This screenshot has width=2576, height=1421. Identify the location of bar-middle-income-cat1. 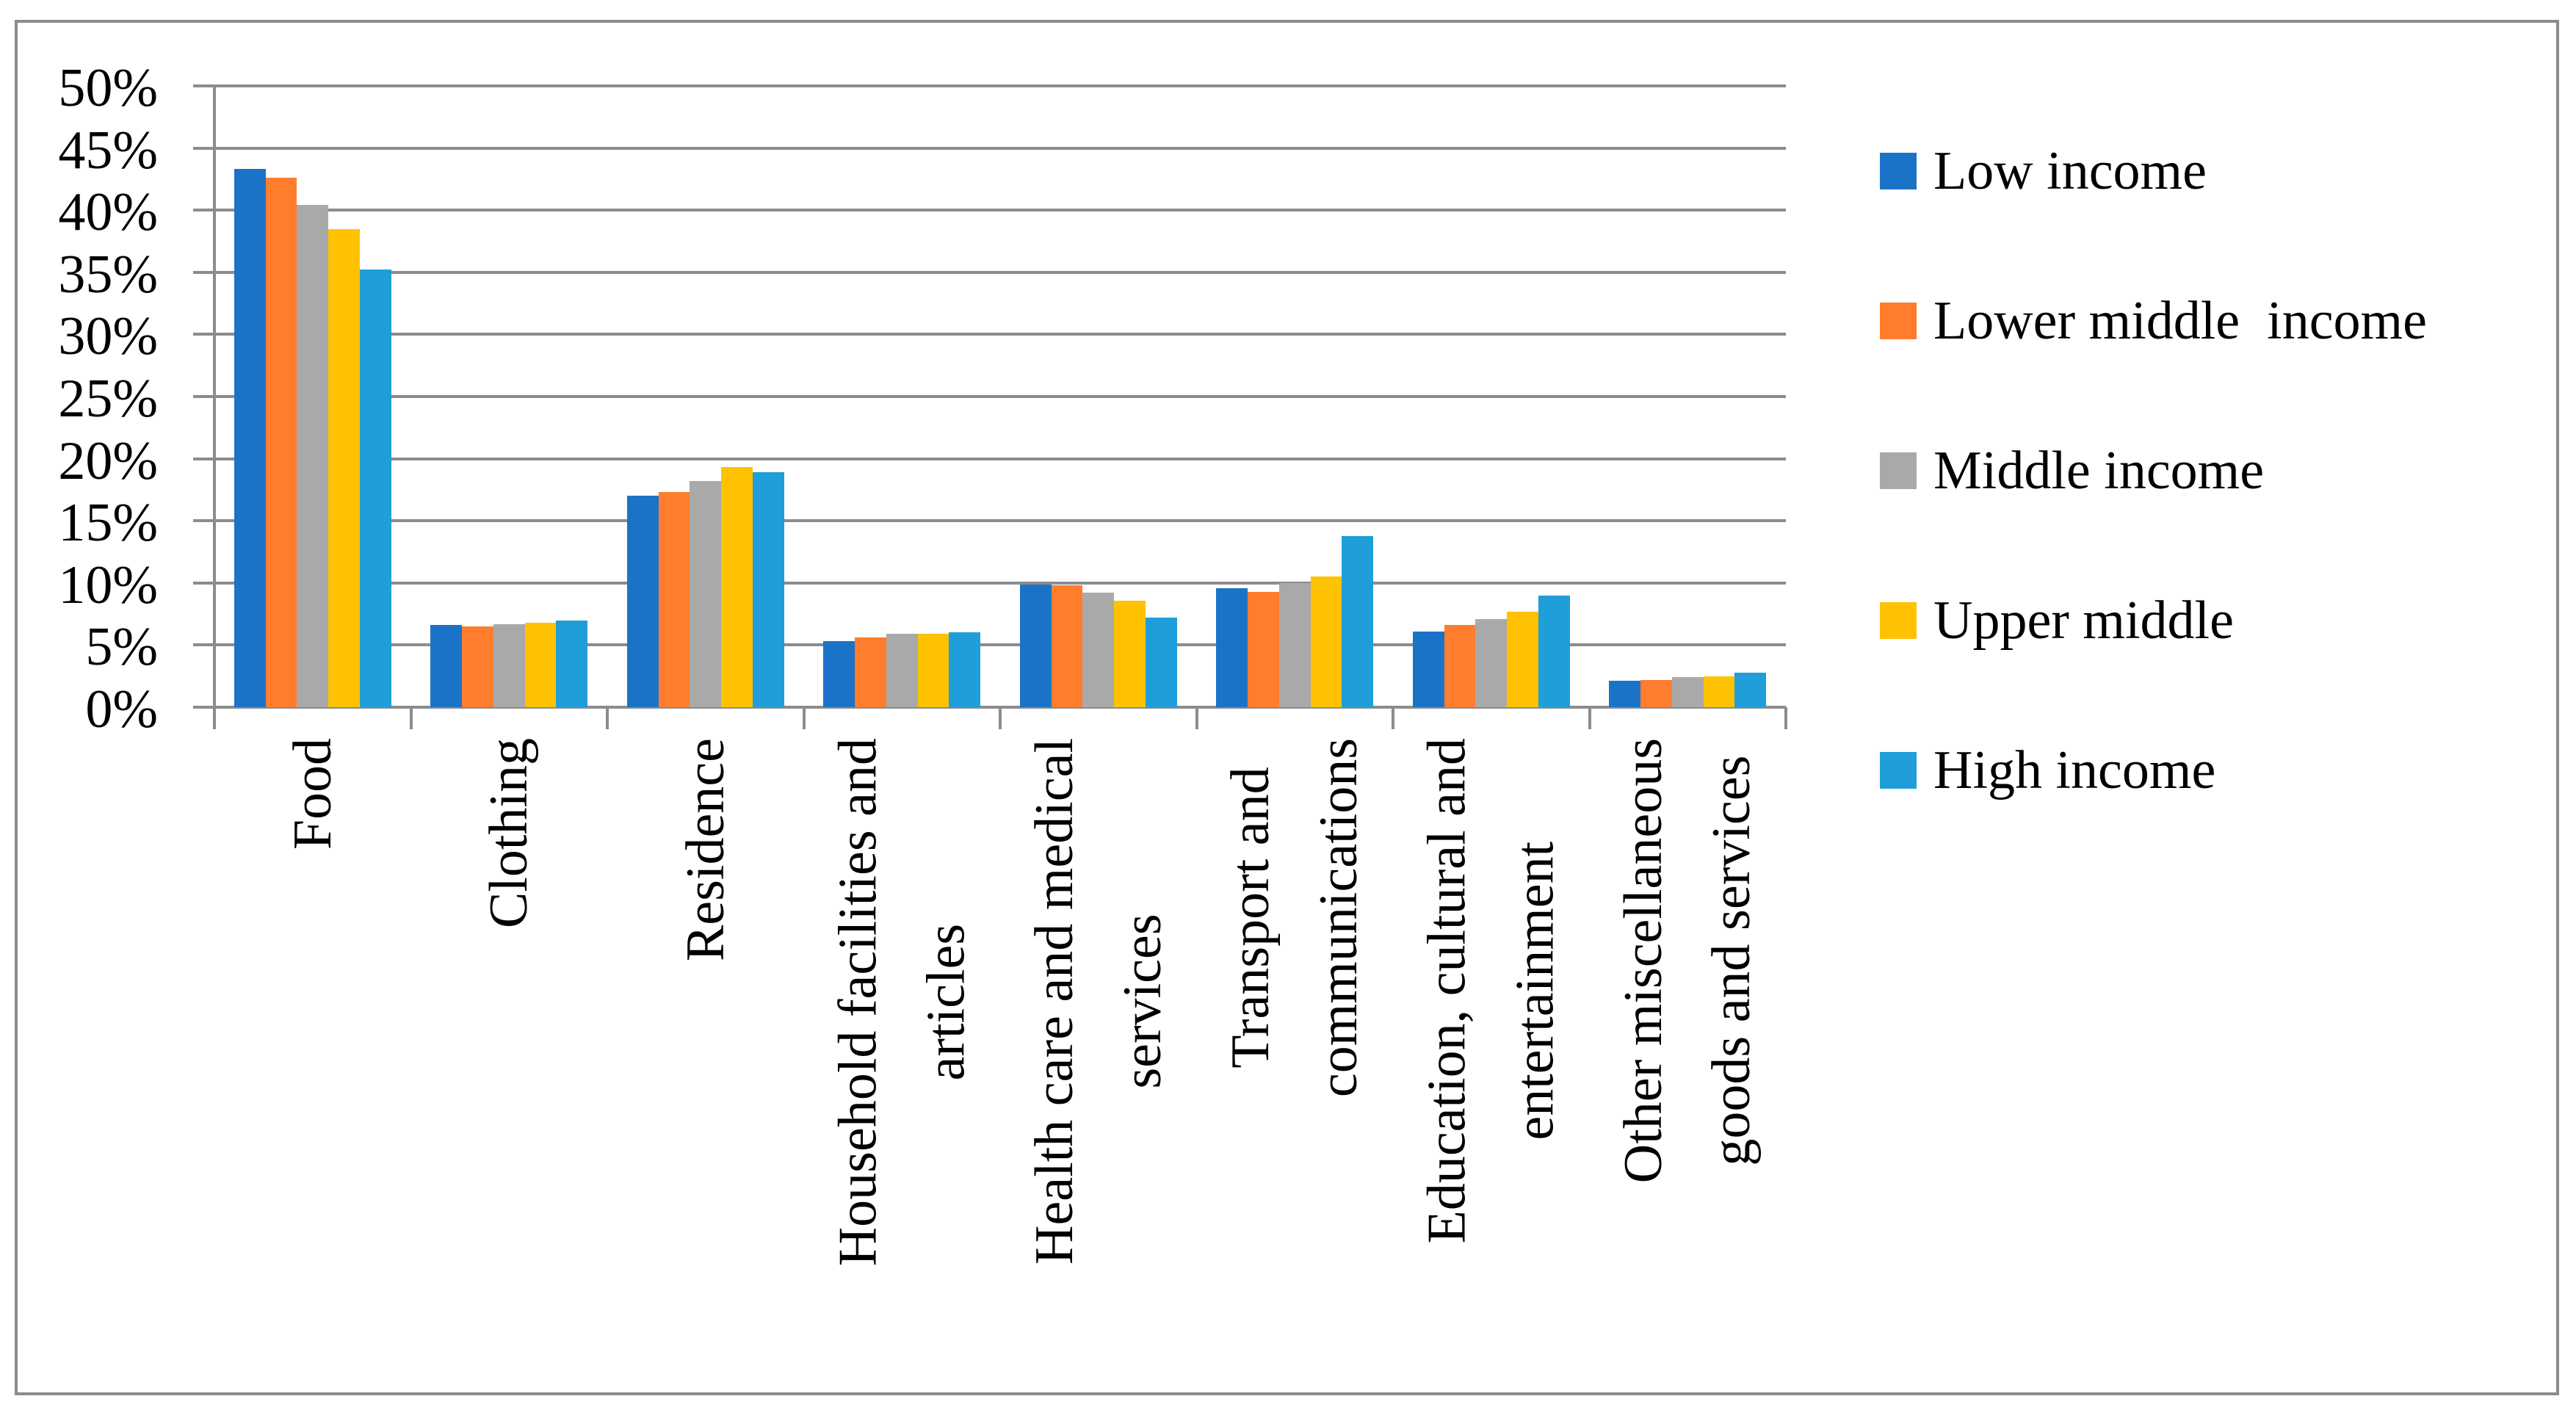
(313, 456).